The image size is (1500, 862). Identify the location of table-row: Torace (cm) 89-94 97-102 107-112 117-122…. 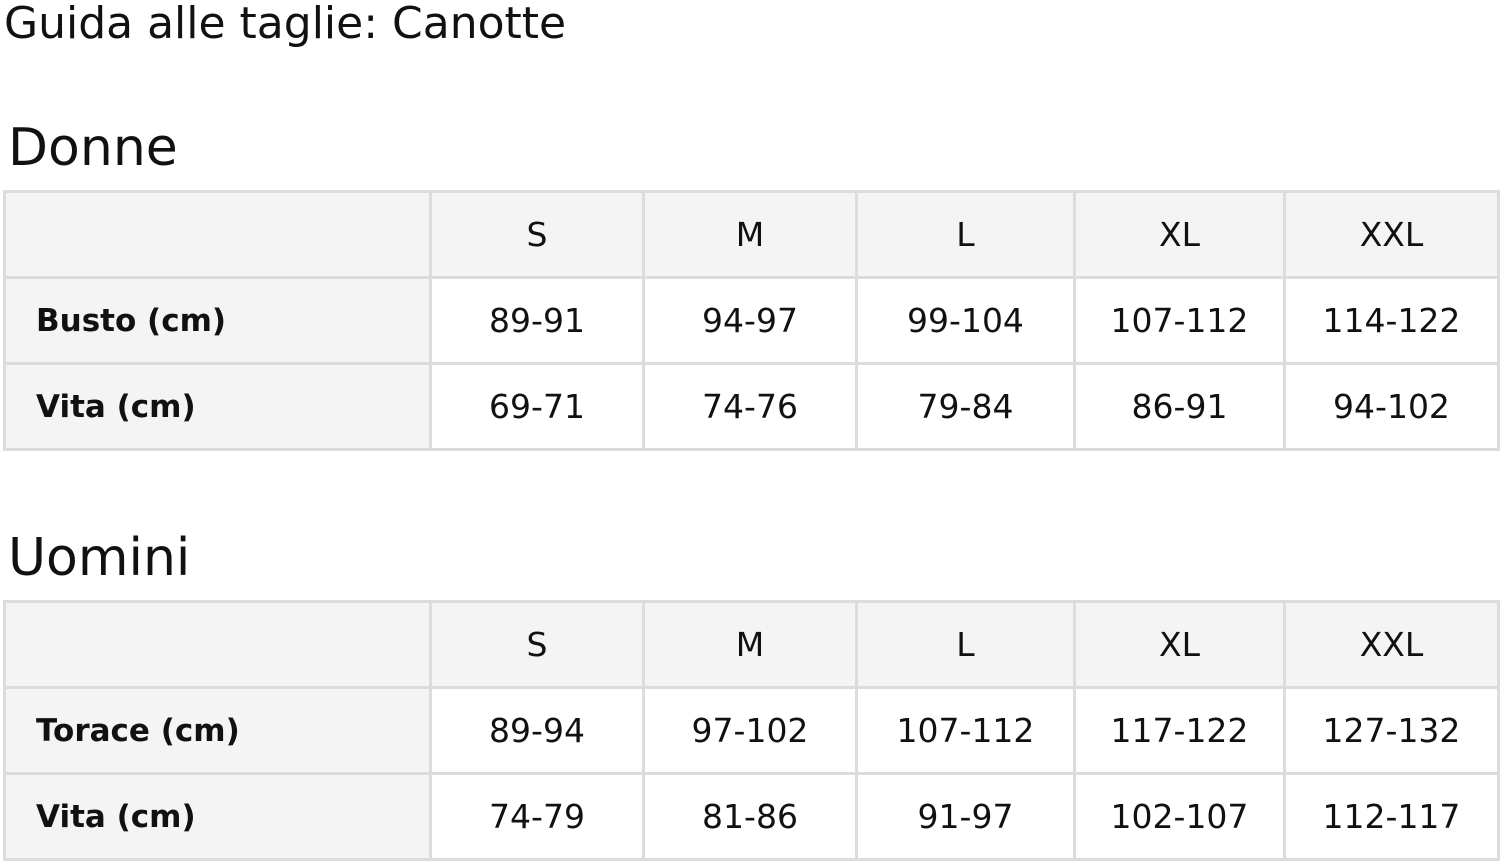
(751, 730).